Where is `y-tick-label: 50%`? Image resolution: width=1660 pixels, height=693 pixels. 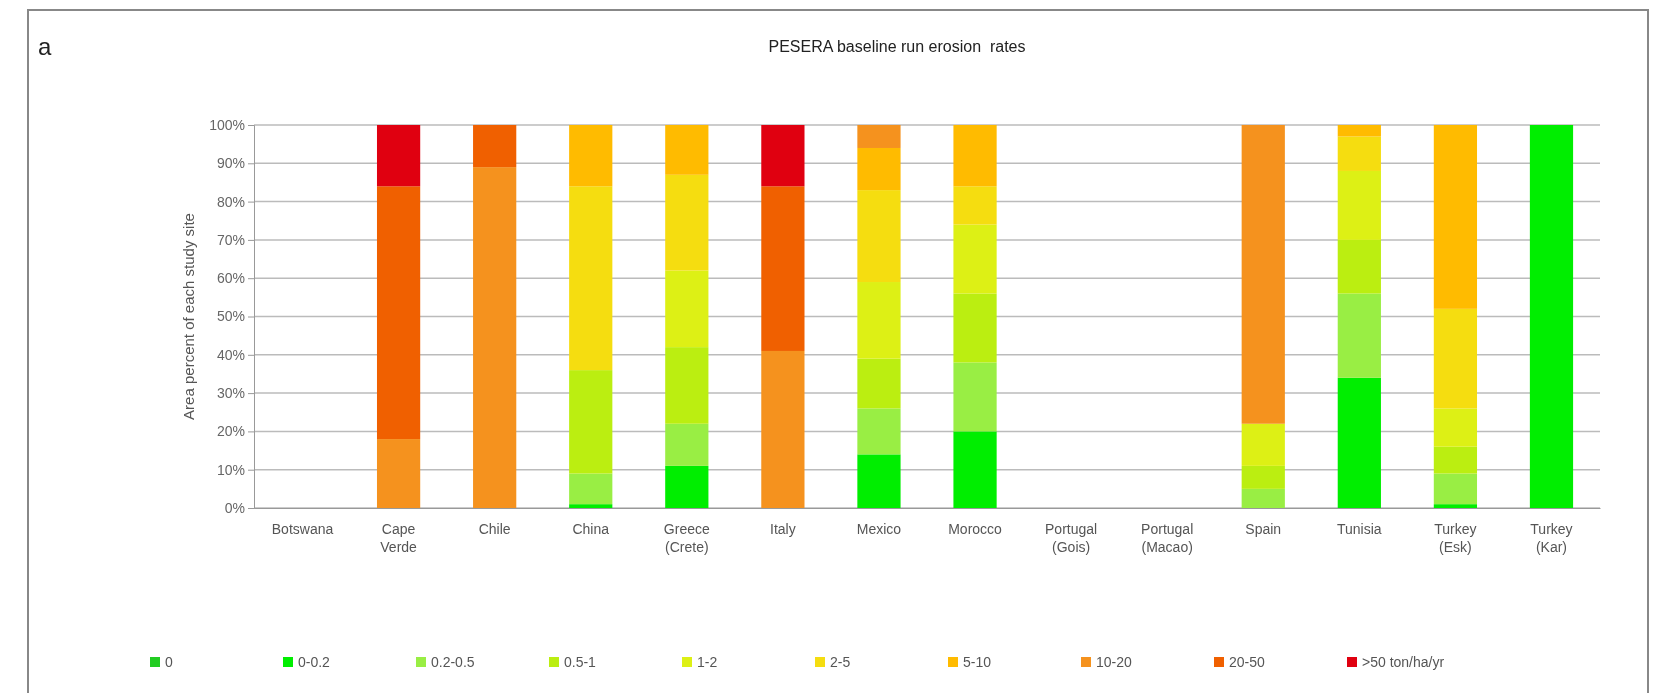 y-tick-label: 50% is located at coordinates (230, 316).